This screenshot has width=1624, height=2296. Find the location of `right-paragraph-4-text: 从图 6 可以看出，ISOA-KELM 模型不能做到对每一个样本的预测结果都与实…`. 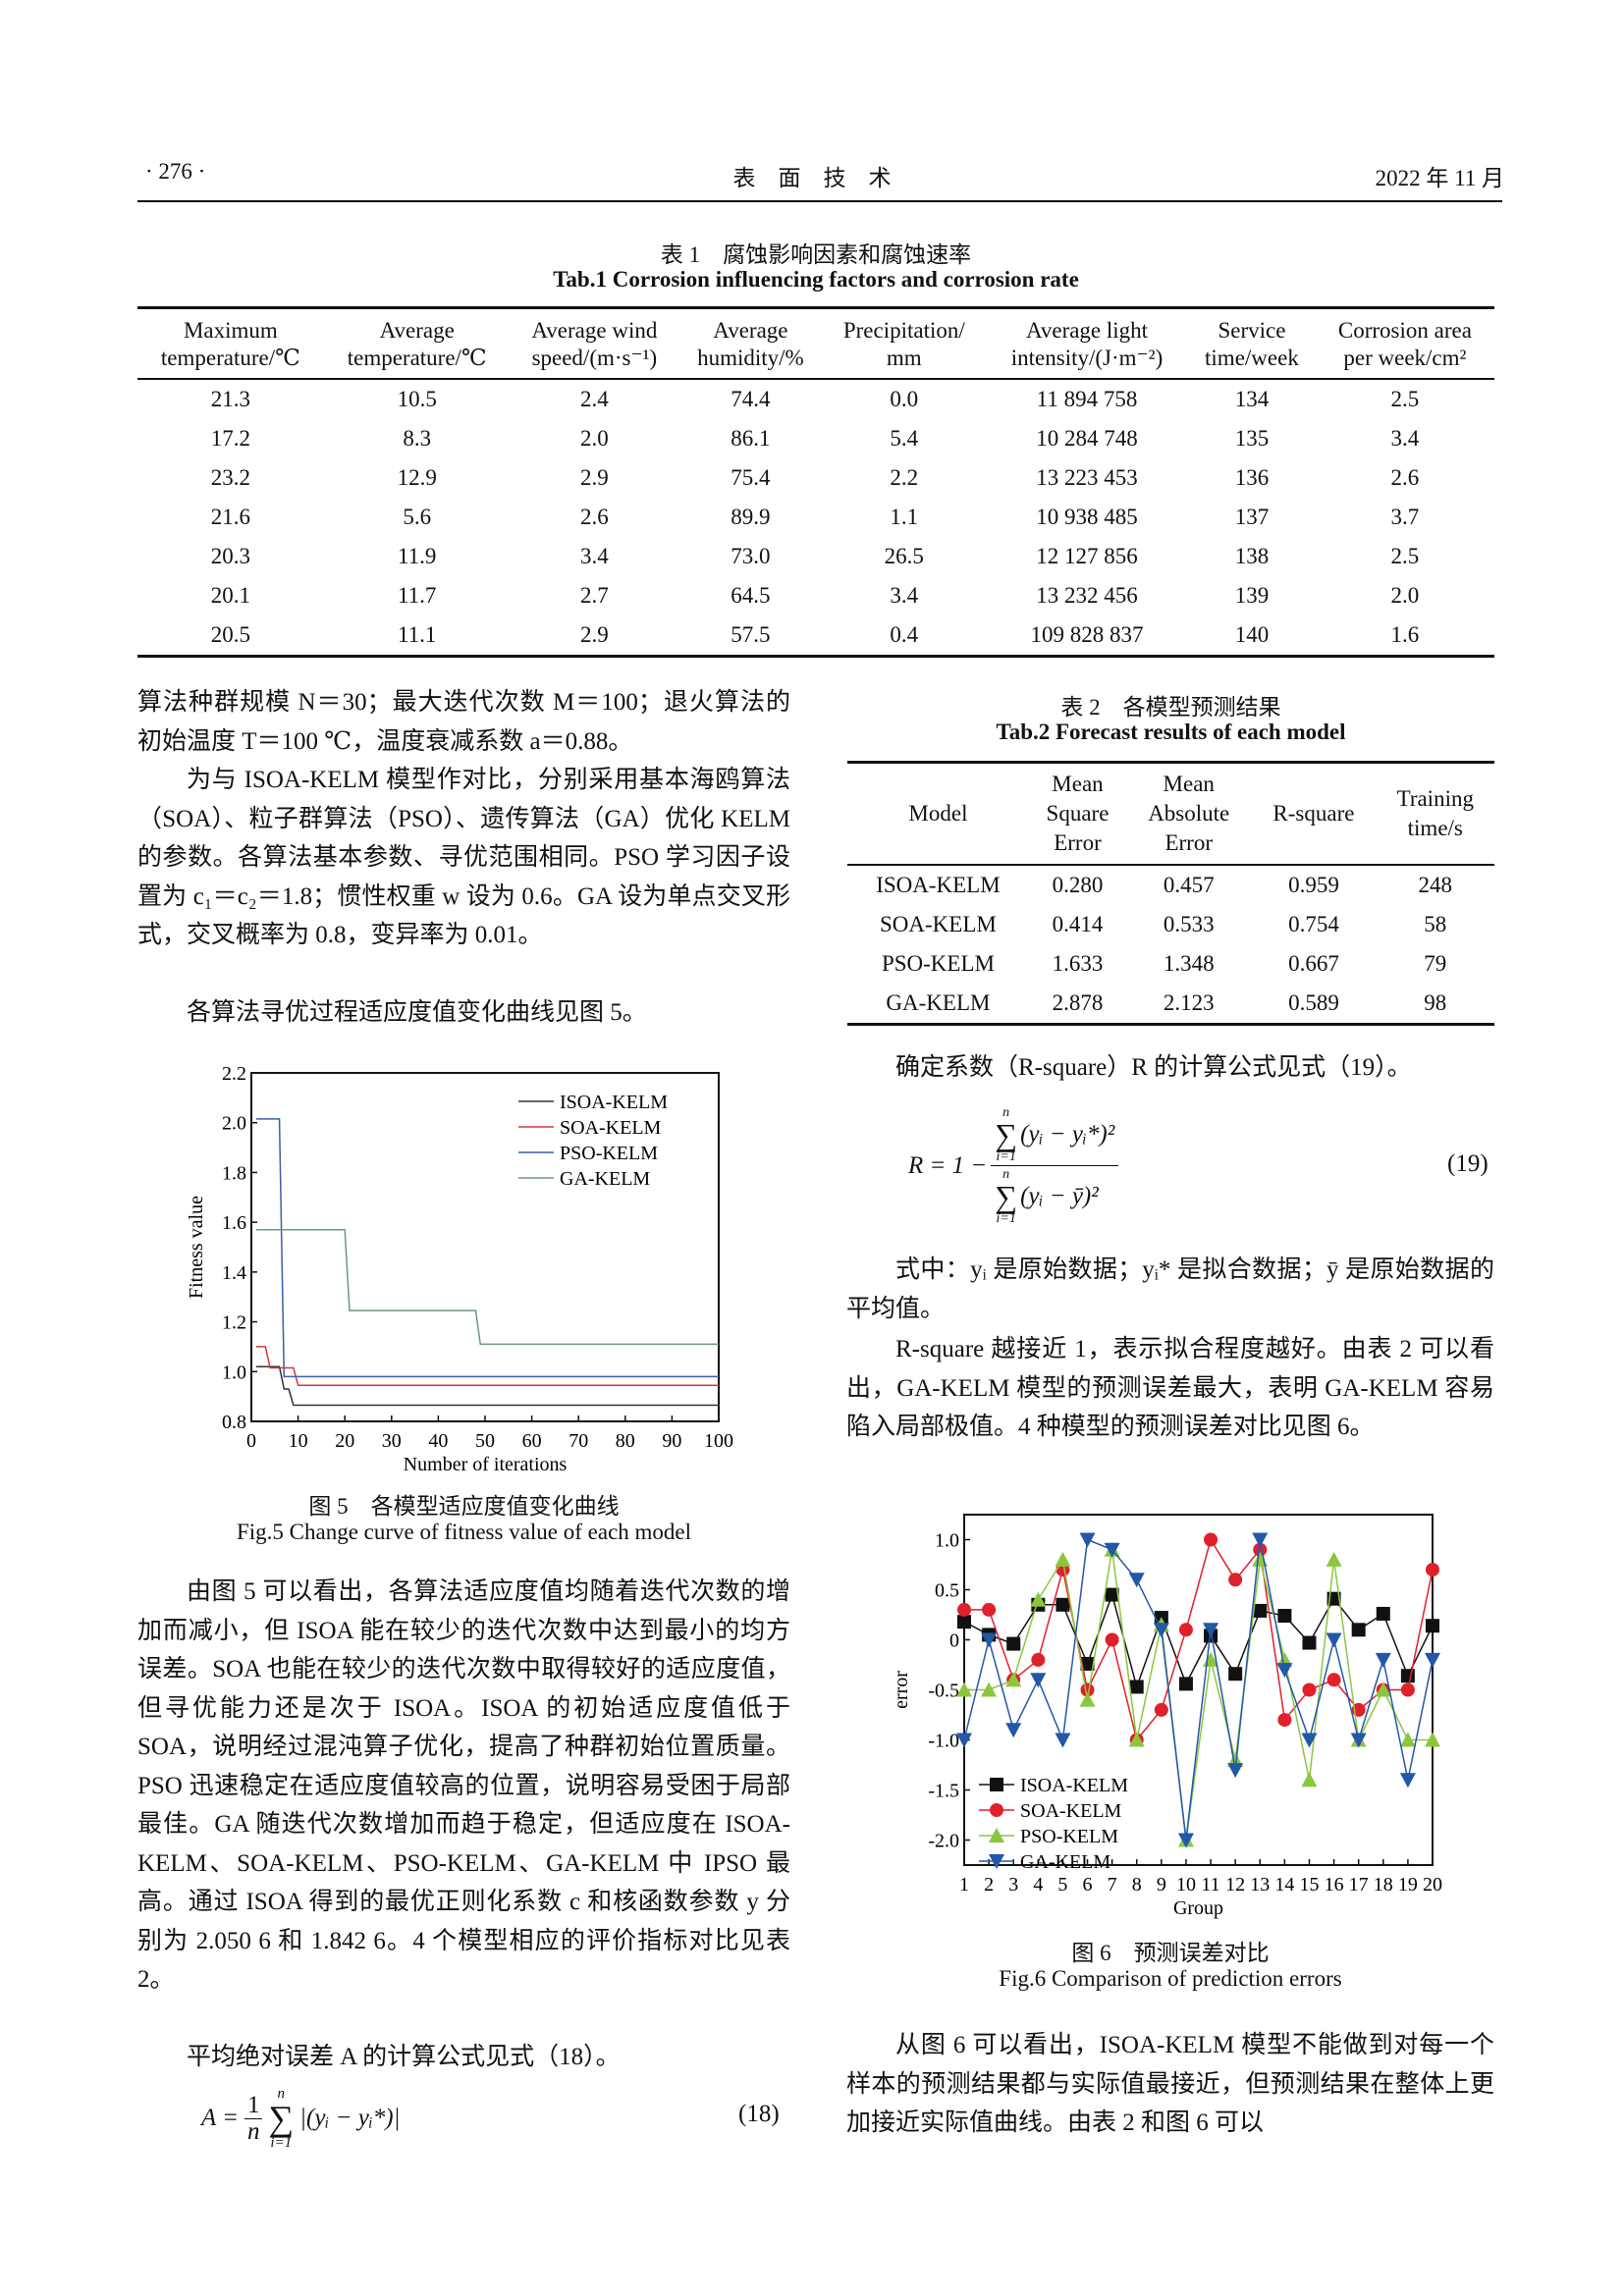

right-paragraph-4-text: 从图 6 可以看出，ISOA-KELM 模型不能做到对每一个样本的预测结果都与实… is located at coordinates (1170, 2084).